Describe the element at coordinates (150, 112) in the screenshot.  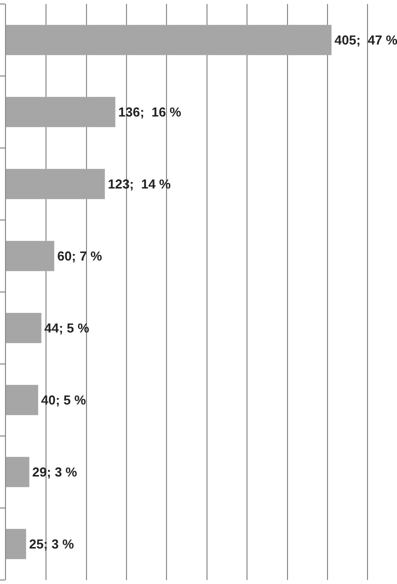
I see `data-label: 136; 16 %` at that location.